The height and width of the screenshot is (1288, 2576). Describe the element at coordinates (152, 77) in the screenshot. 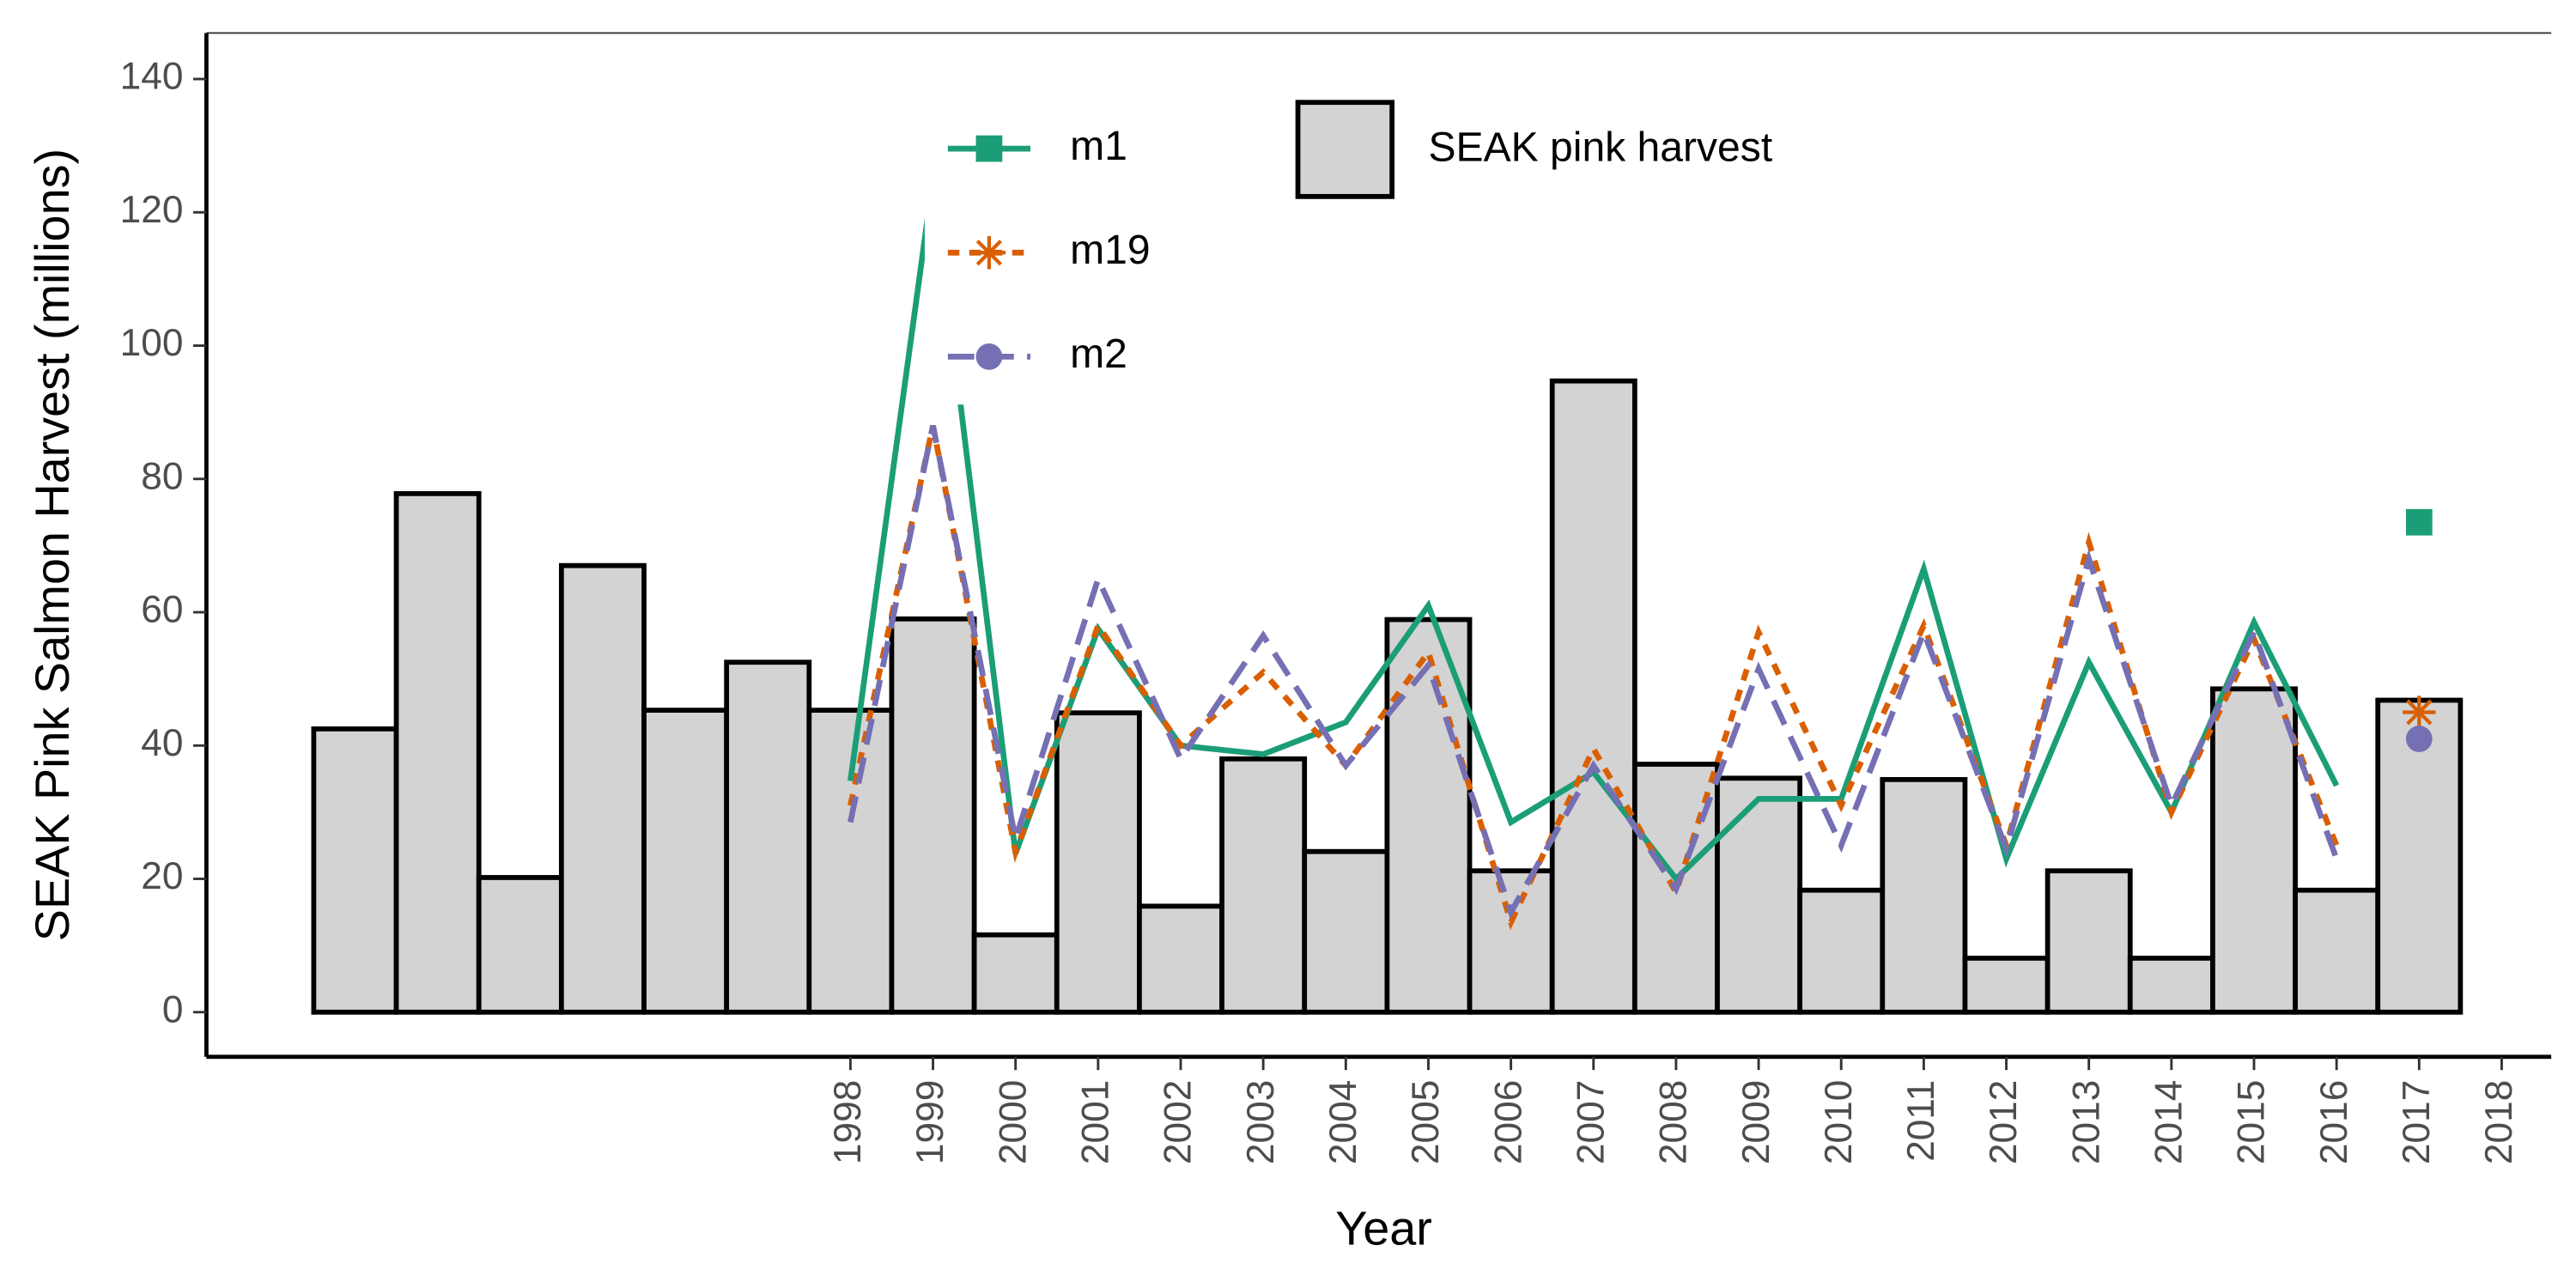

I see `y-tick-label: 140` at that location.